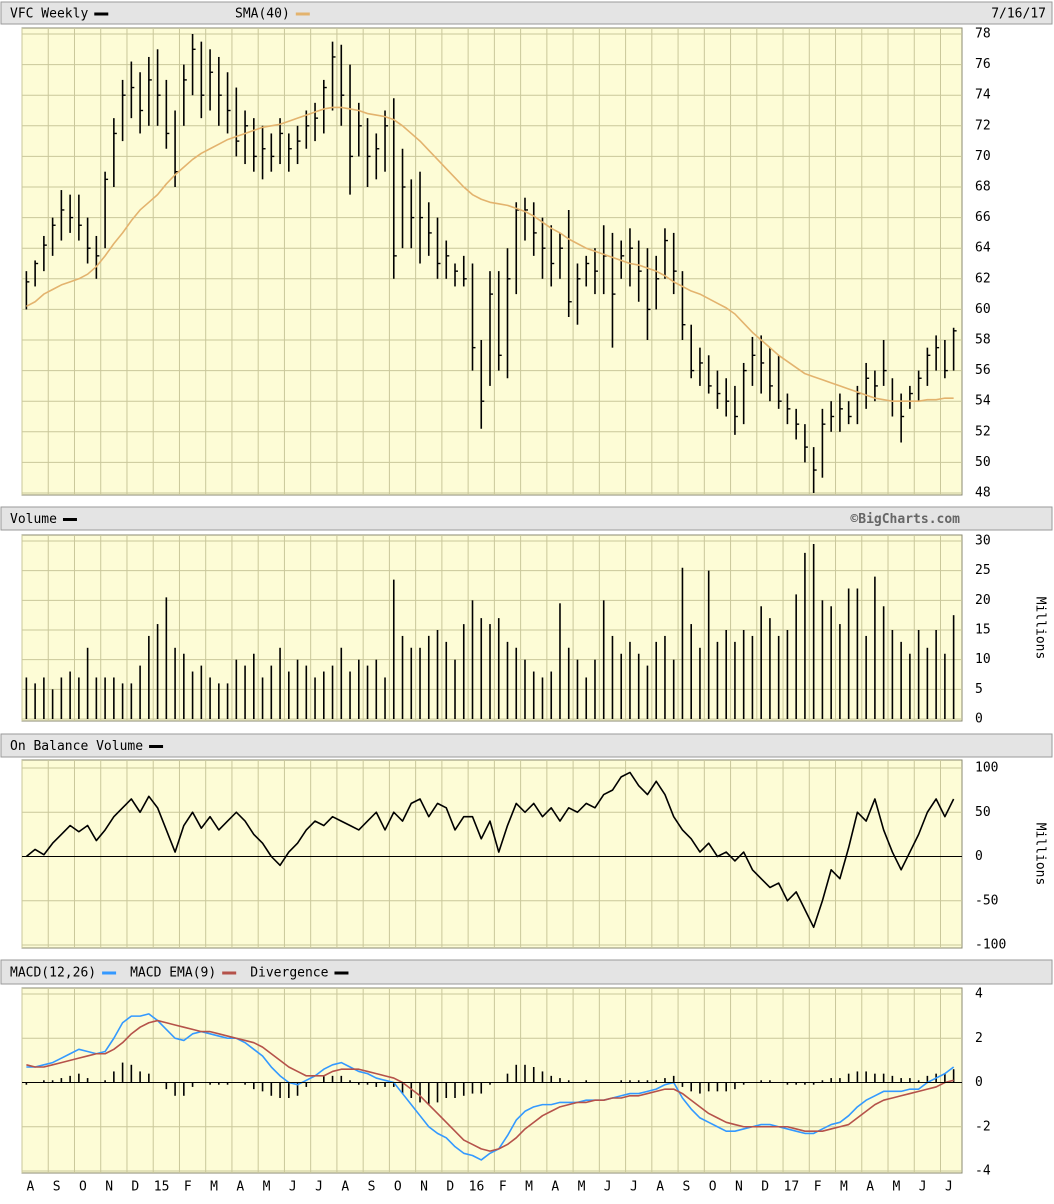 This screenshot has width=1054, height=1204. I want to click on y-tick-label: 52, so click(983, 431).